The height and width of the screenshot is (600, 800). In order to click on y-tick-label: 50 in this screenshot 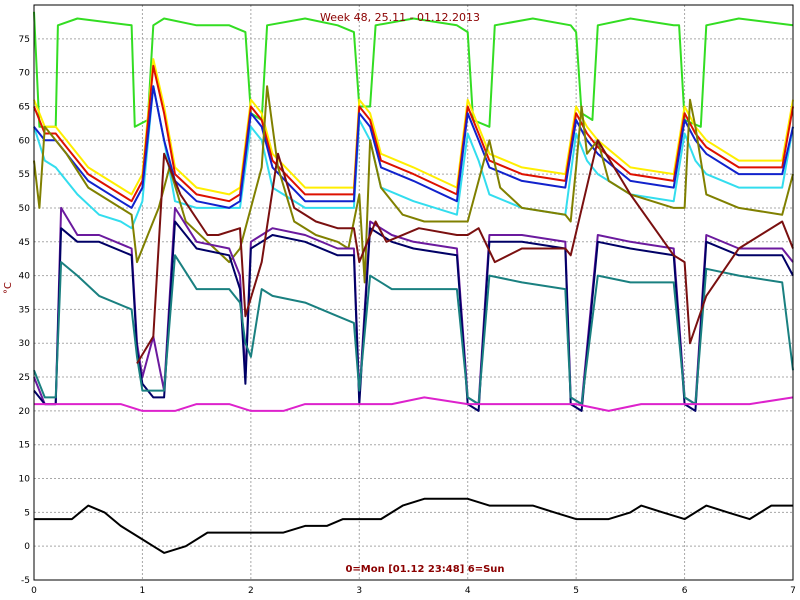, I will do `click(25, 209)`.